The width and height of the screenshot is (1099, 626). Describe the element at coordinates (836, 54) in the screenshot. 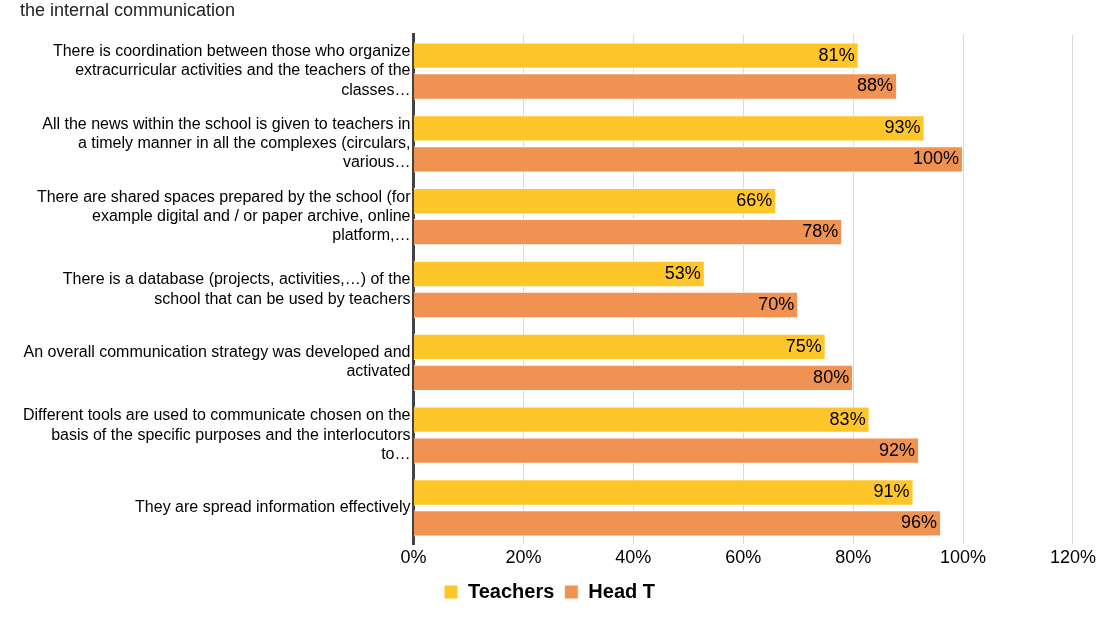

I see `data-label: 81%` at that location.